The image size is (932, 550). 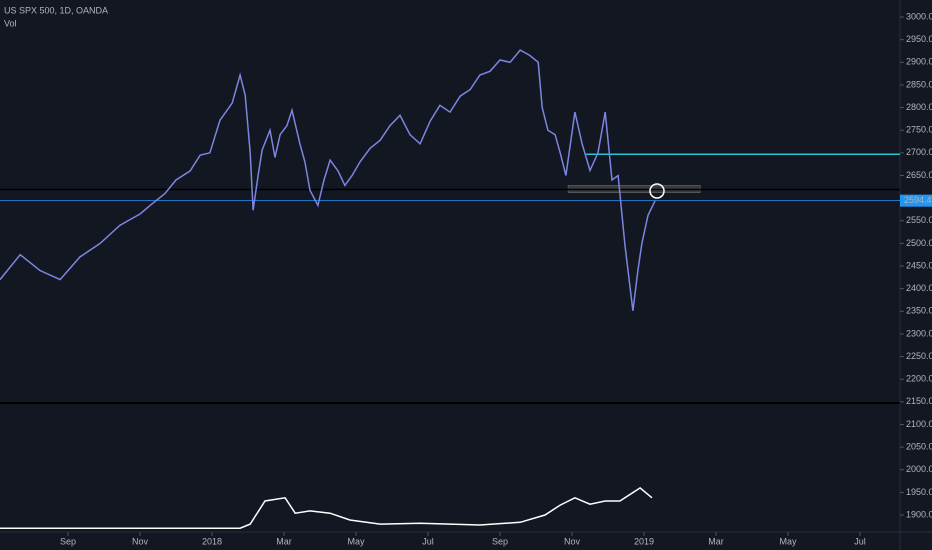 I want to click on y-tick-label: 2900.0, so click(x=919, y=62).